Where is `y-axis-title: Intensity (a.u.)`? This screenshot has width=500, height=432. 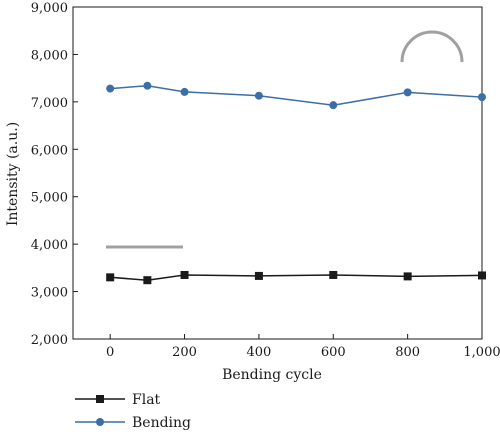
y-axis-title: Intensity (a.u.) is located at coordinates (13, 174).